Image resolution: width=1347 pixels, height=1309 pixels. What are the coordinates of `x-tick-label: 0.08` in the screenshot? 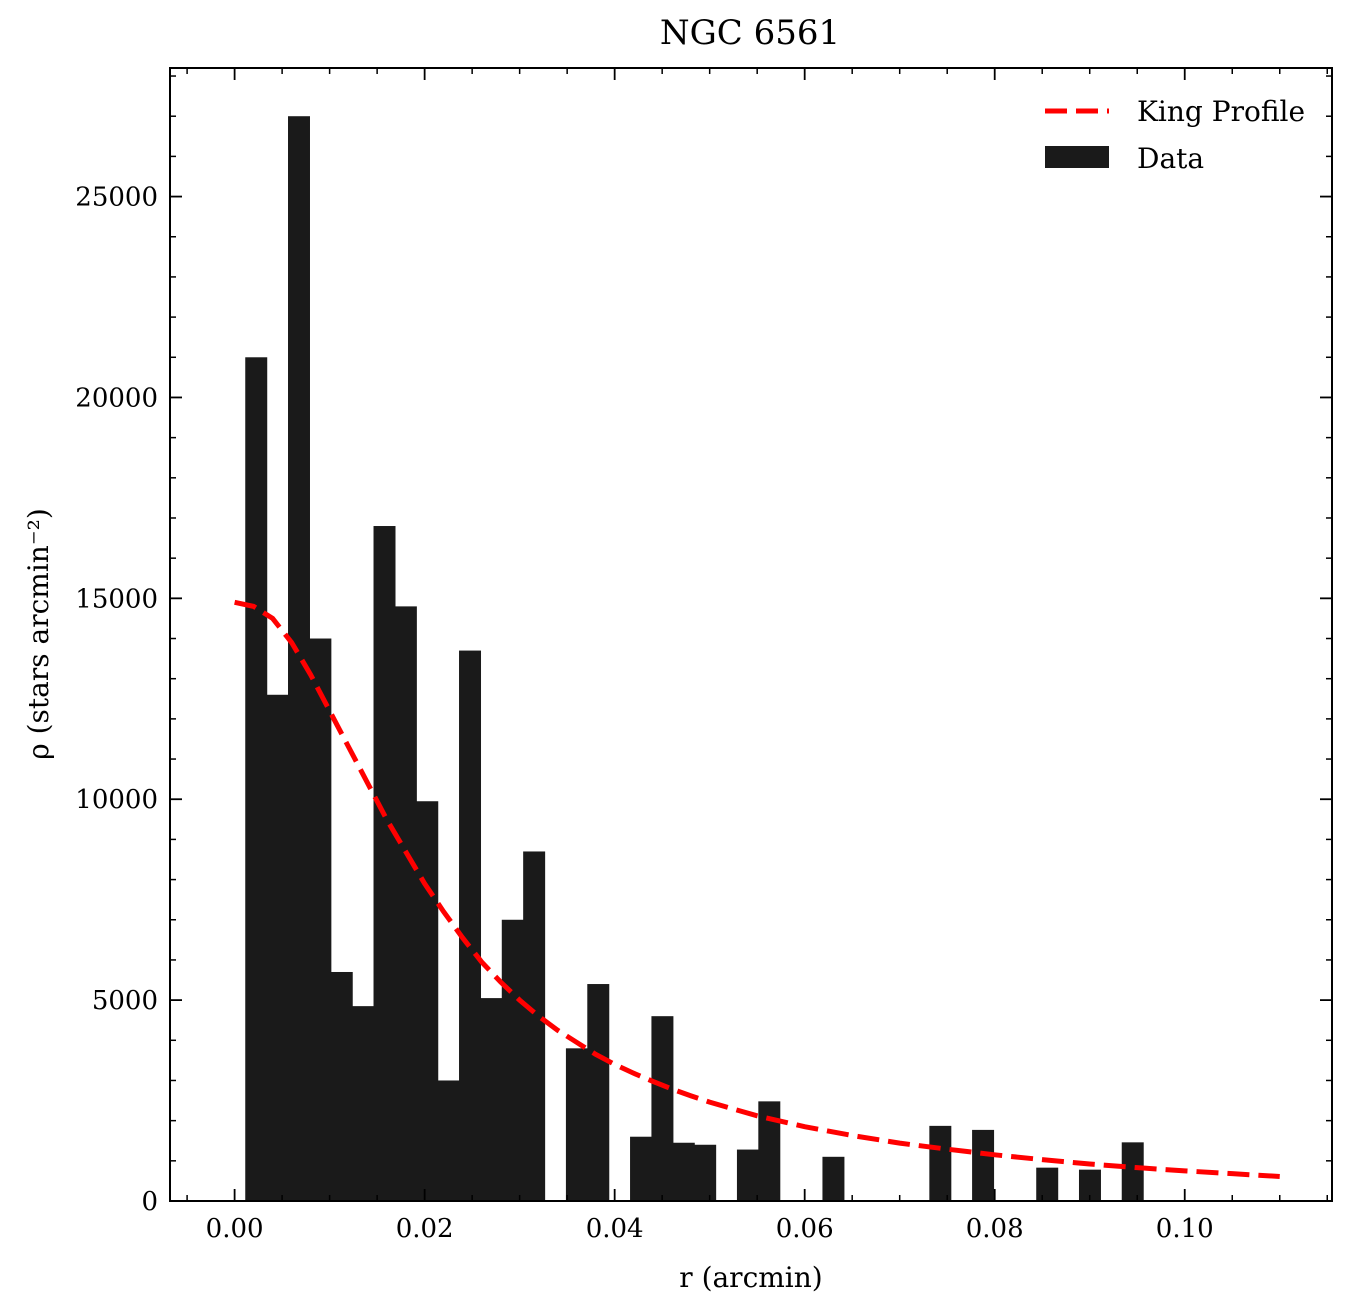 It's located at (995, 1229).